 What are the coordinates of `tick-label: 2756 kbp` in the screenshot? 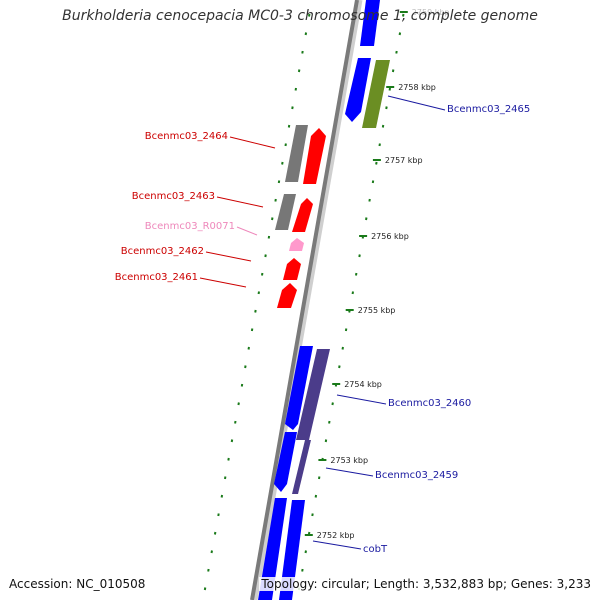 It's located at (390, 236).